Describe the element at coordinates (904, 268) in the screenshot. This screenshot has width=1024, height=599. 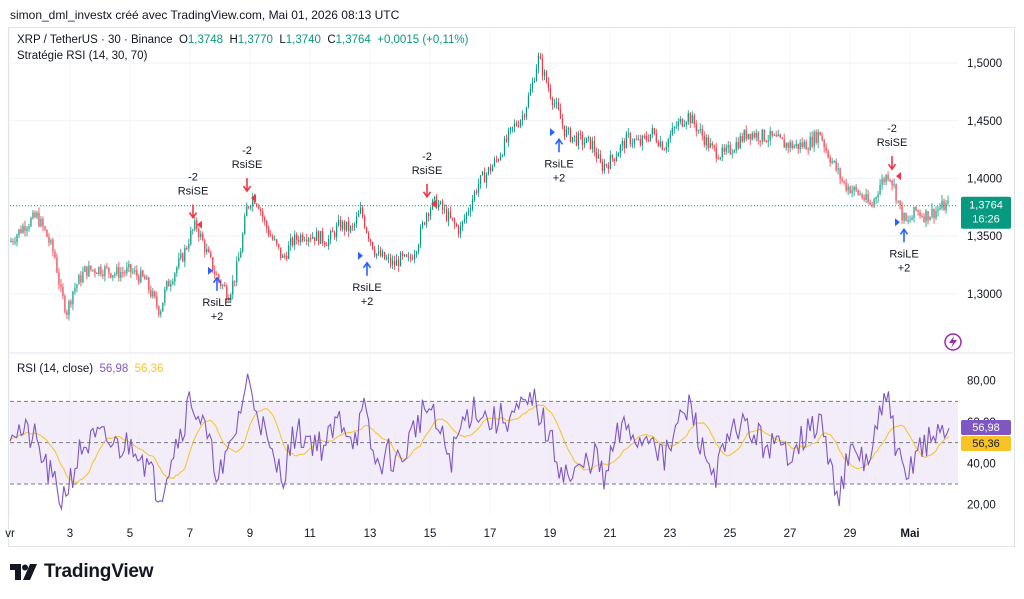
I see `signal-qty: +2` at that location.